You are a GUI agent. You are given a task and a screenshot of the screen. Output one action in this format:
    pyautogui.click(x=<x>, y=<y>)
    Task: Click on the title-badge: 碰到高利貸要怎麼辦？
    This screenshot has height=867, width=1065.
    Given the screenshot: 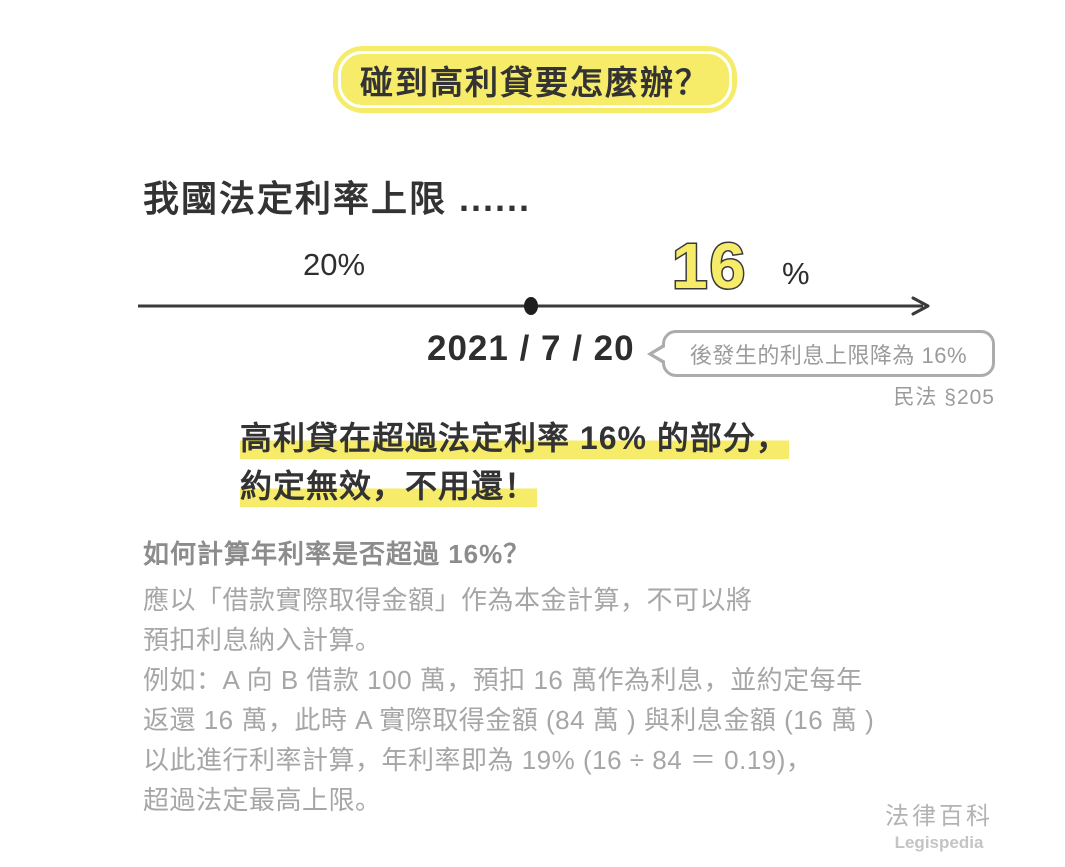 What is the action you would take?
    pyautogui.click(x=535, y=79)
    